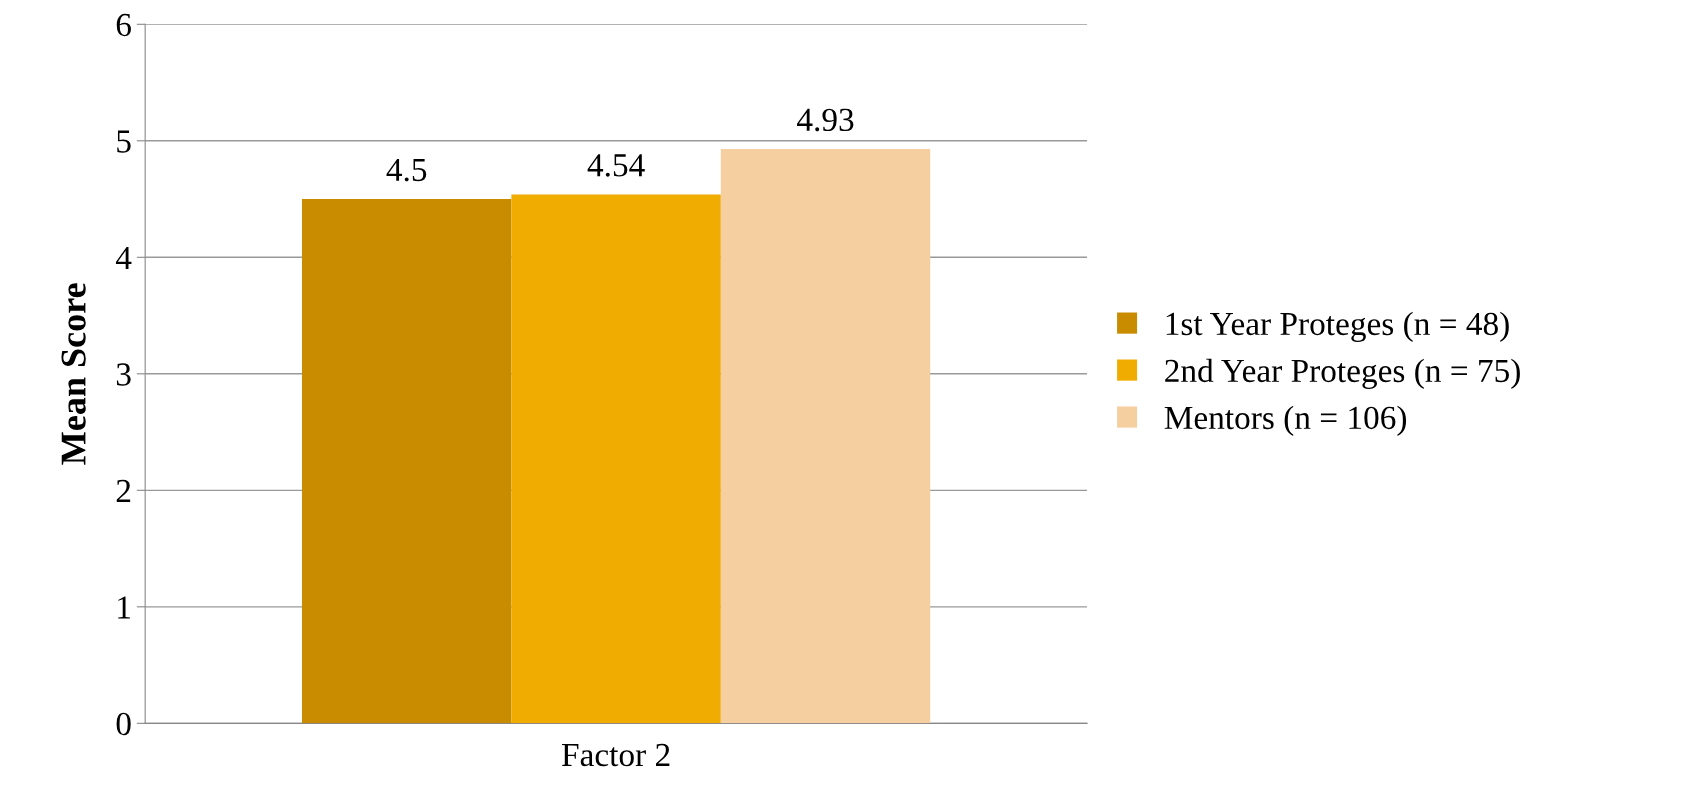 Image resolution: width=1688 pixels, height=810 pixels. Describe the element at coordinates (124, 141) in the screenshot. I see `y-tick-label: 5` at that location.